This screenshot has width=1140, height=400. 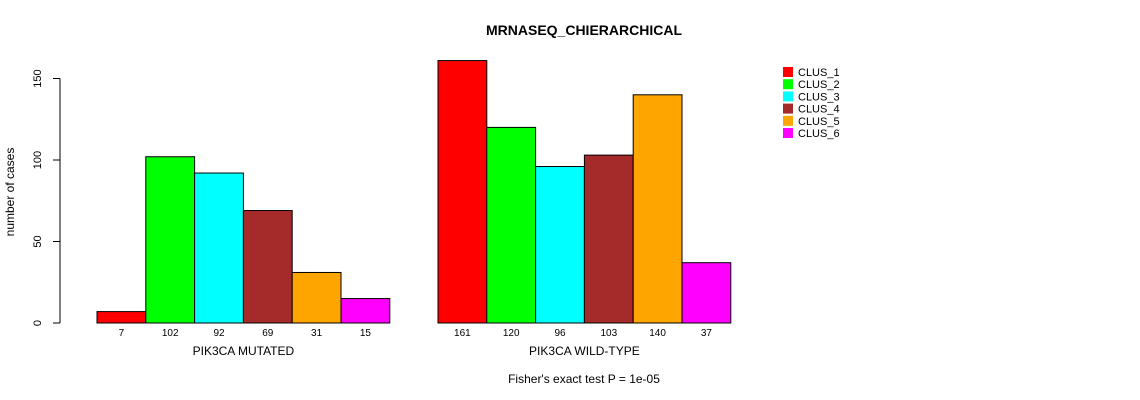 What do you see at coordinates (511, 333) in the screenshot?
I see `bar-value-label: 120` at bounding box center [511, 333].